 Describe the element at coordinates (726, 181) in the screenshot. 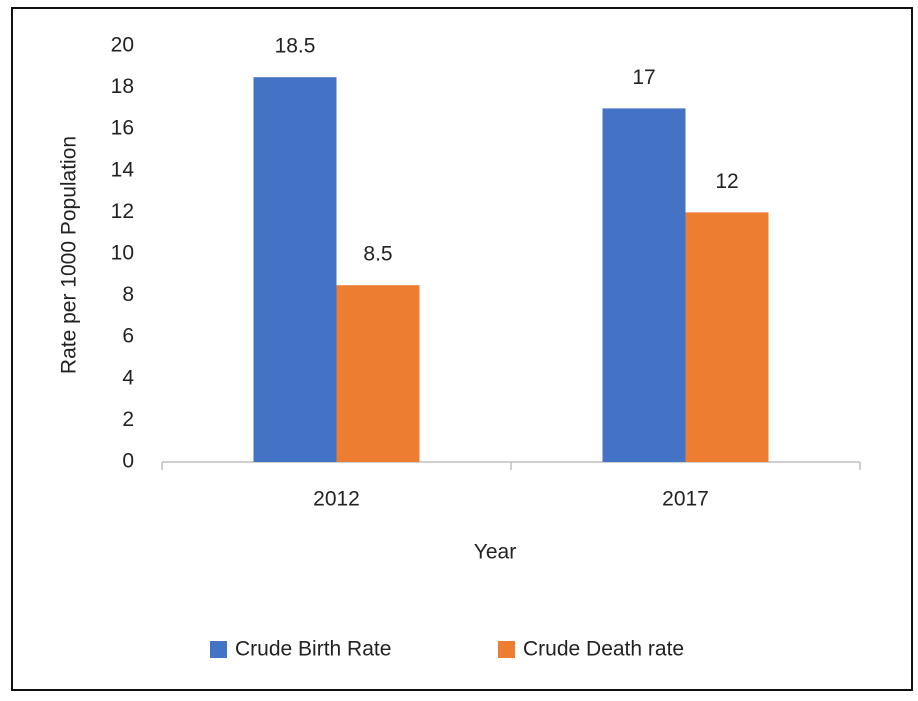

I see `data-label: 12` at that location.